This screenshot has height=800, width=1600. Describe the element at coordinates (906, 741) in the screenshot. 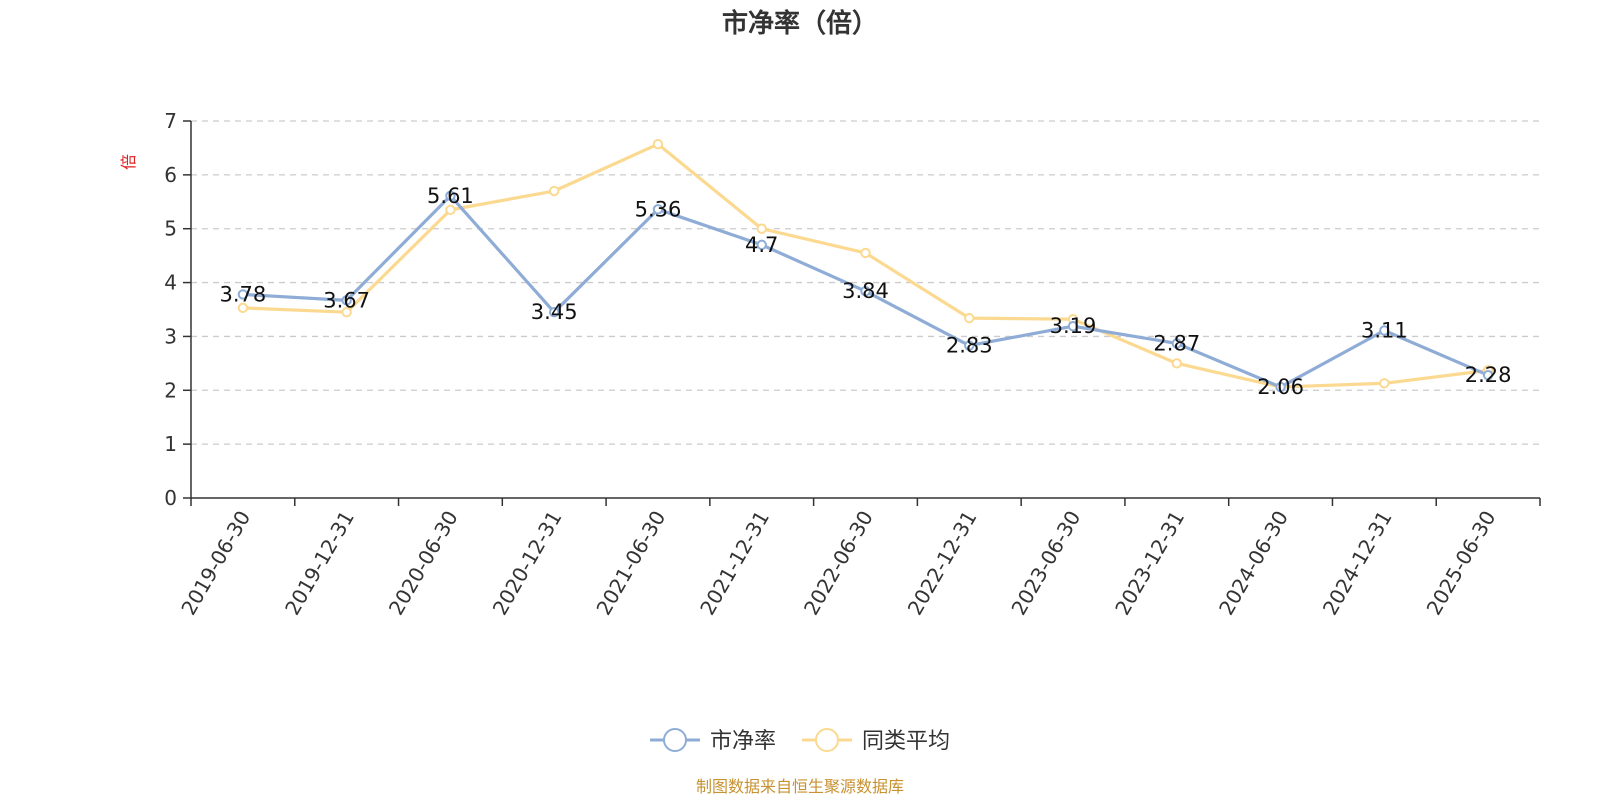

I see `legend-label: 同类平均` at that location.